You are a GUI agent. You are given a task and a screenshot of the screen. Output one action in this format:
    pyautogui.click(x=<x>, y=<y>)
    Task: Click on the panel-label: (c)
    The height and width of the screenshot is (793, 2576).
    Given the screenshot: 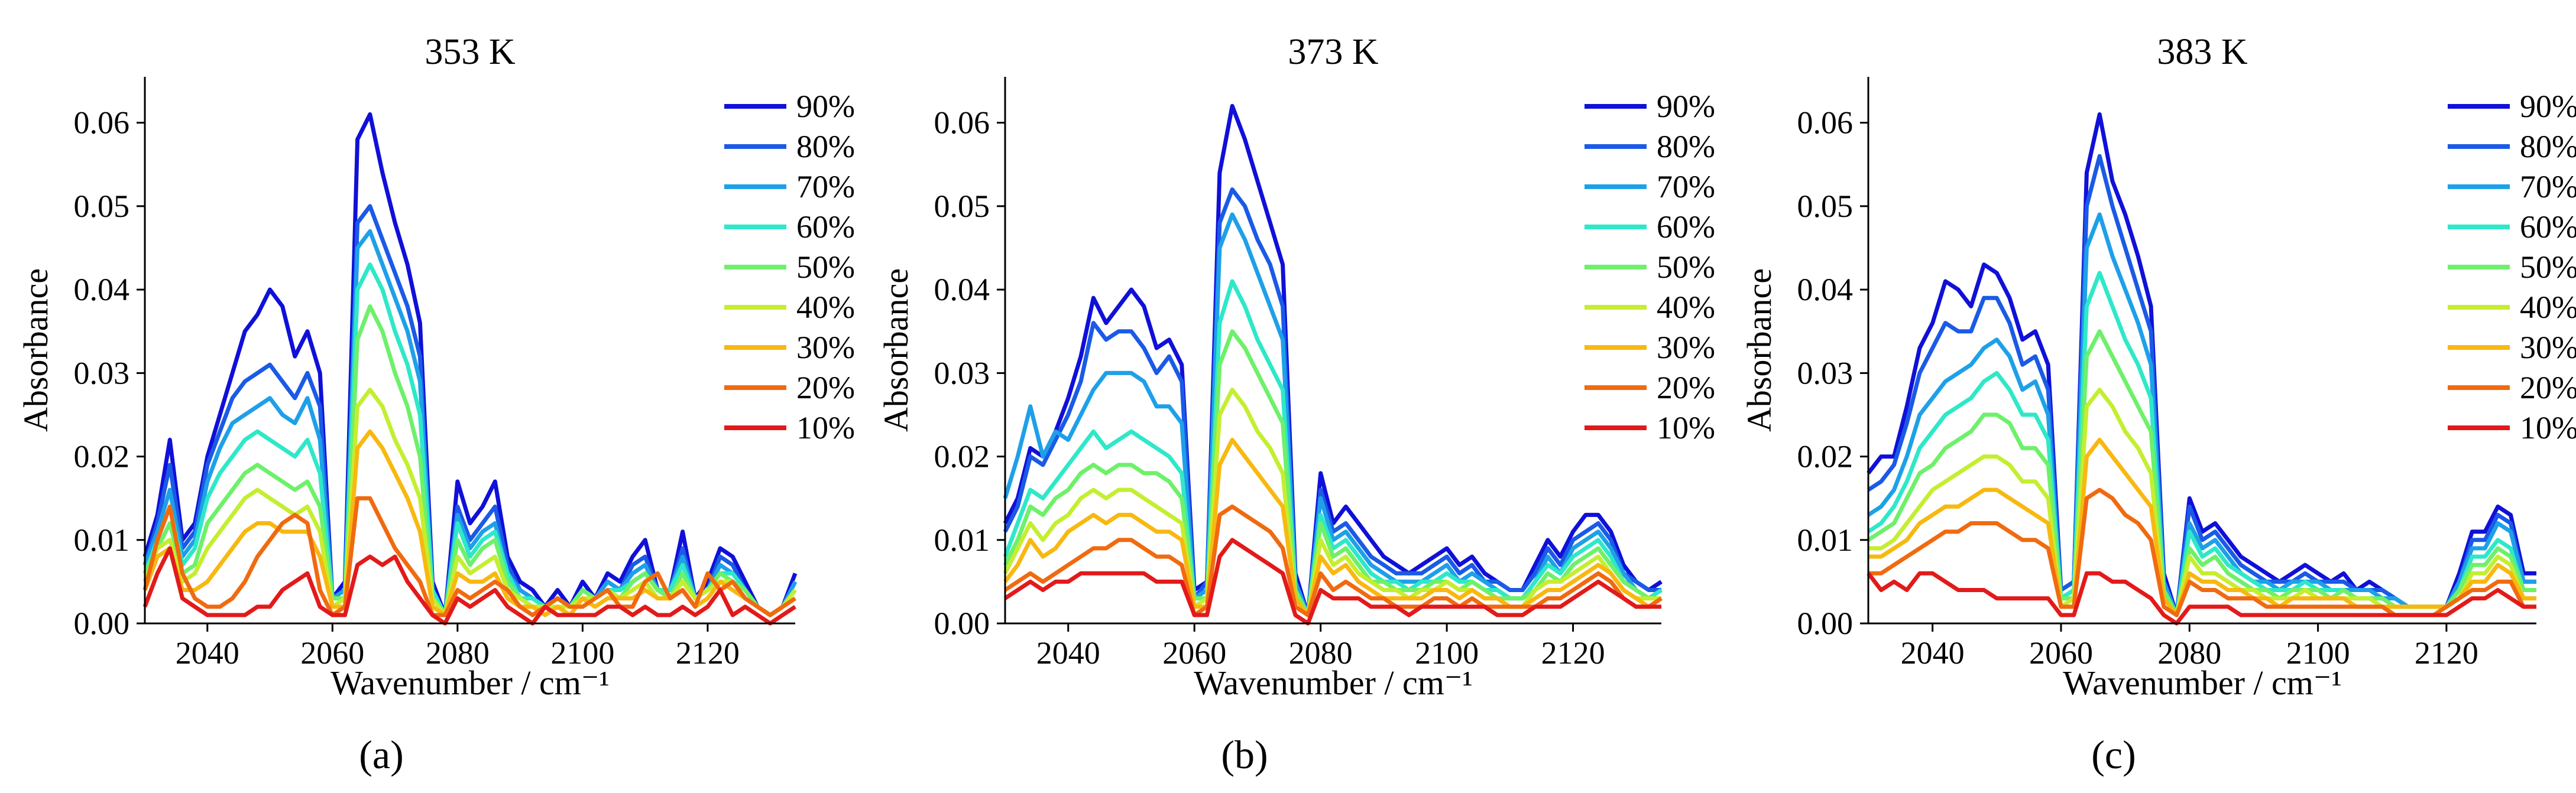 What is the action you would take?
    pyautogui.click(x=2113, y=754)
    